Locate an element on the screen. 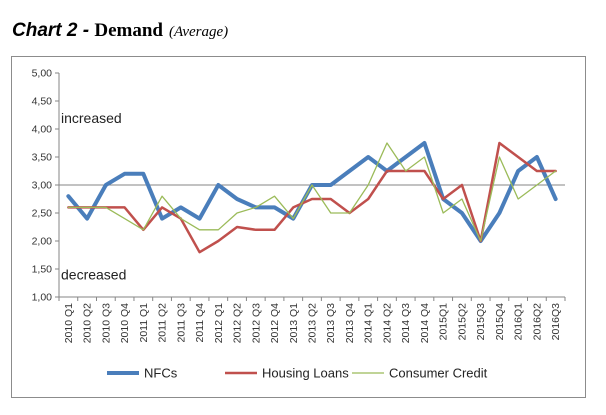 Image resolution: width=606 pixels, height=415 pixels. x-tick-label: 2012 Q2 is located at coordinates (238, 323).